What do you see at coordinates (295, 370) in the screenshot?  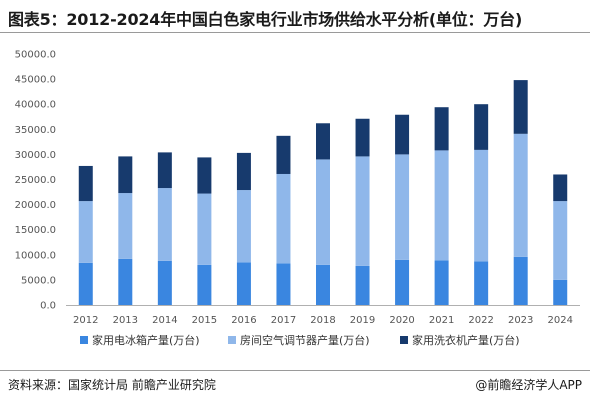 I see `footer-divider` at bounding box center [295, 370].